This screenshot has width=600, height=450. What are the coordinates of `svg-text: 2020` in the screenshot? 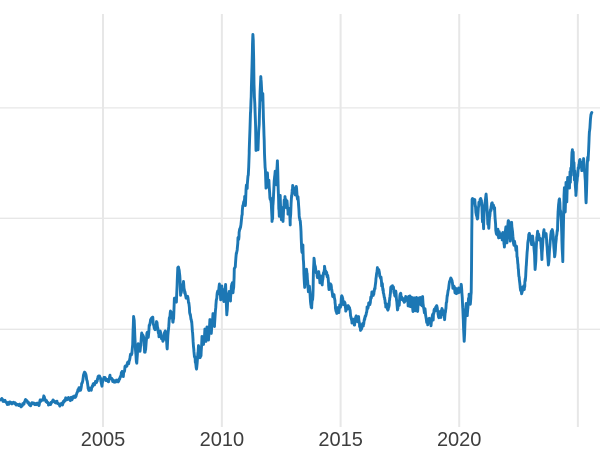 It's located at (459, 439).